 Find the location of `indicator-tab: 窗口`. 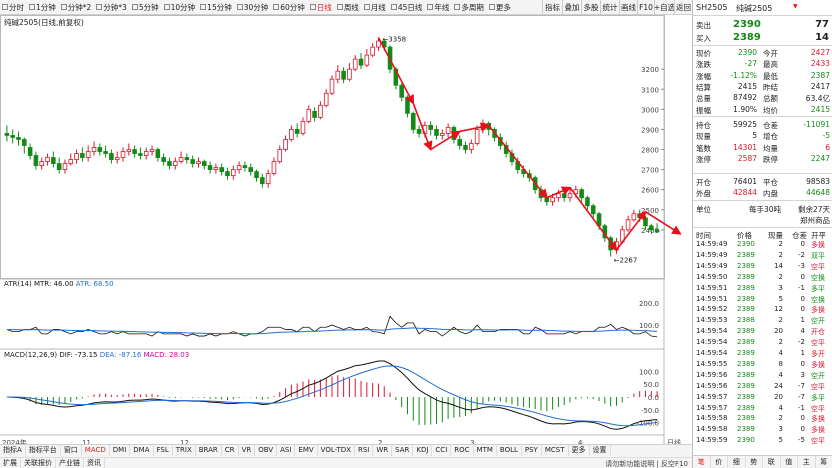

indicator-tab: 窗口 is located at coordinates (71, 450).